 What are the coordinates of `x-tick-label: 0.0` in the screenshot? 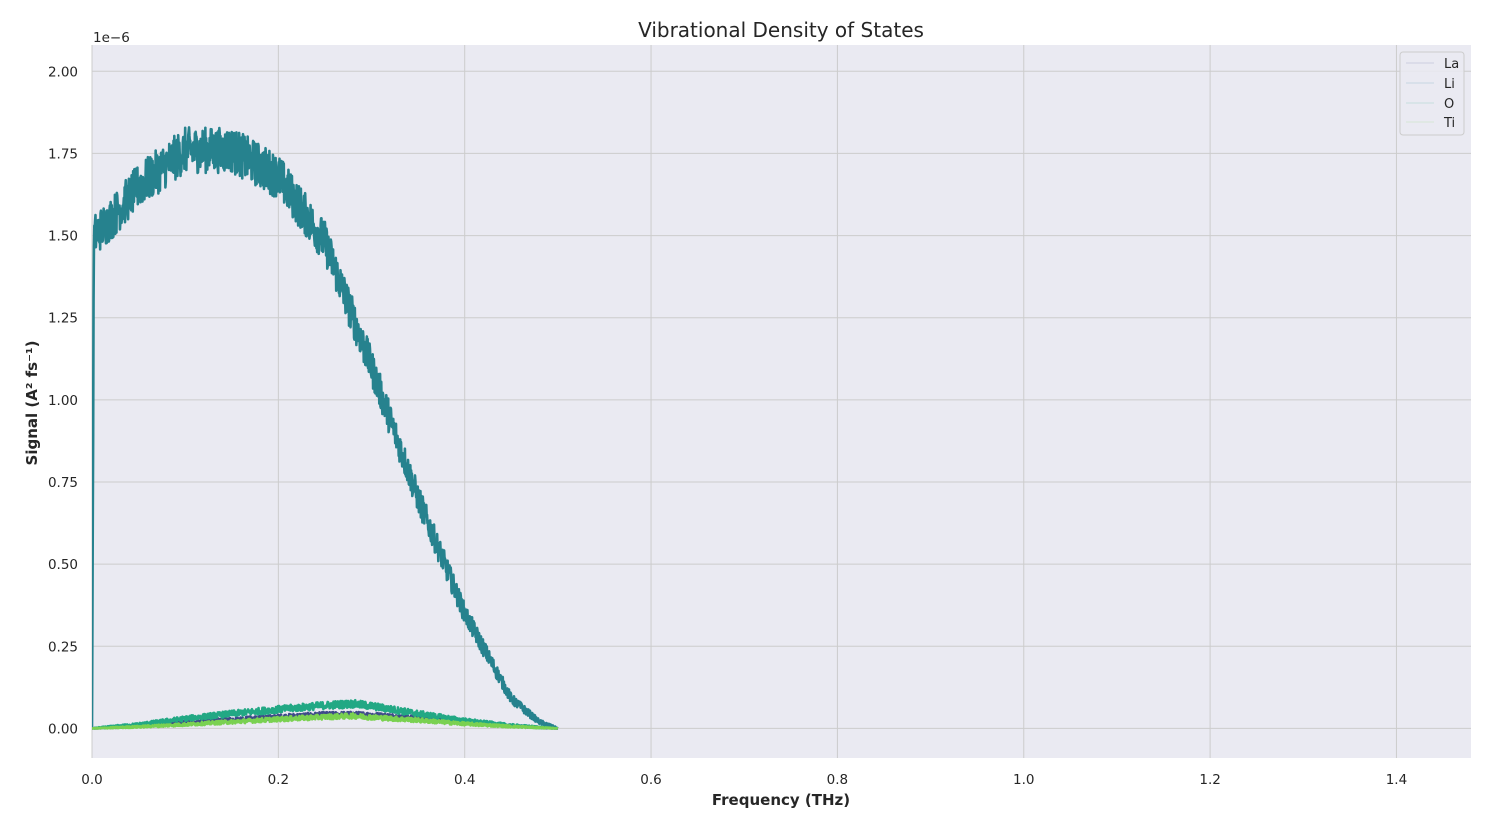 It's located at (91, 780).